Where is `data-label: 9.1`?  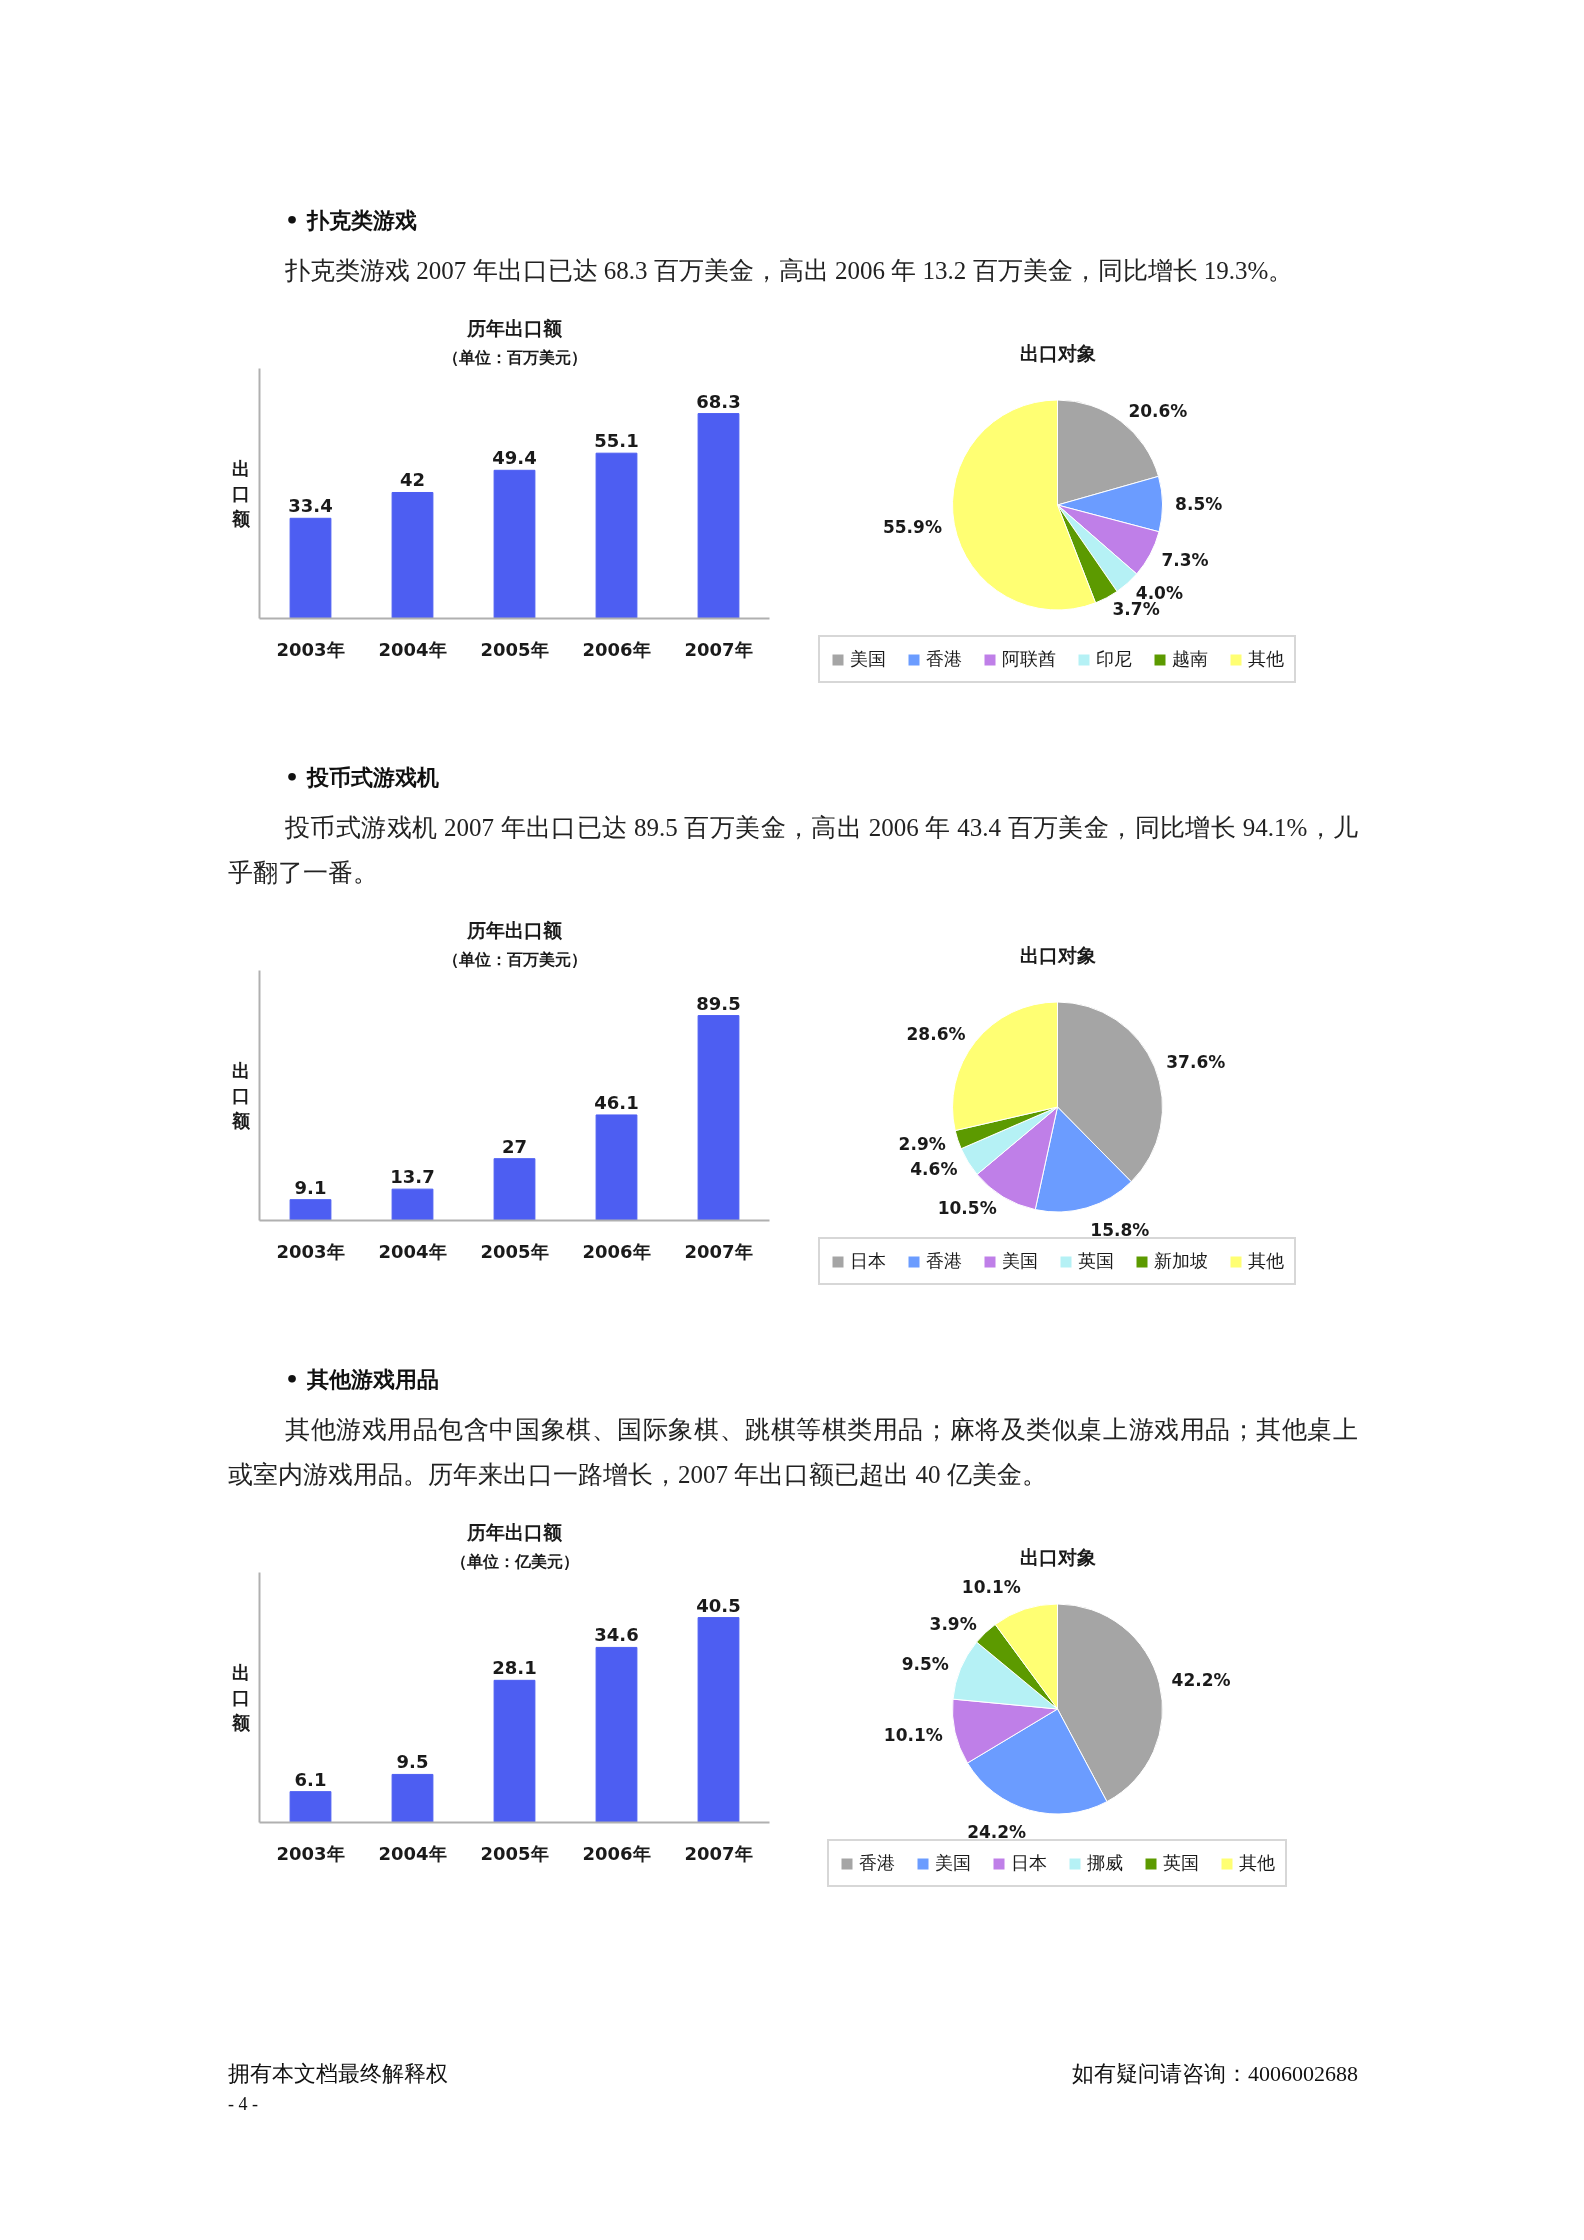
data-label: 9.1 is located at coordinates (310, 1187).